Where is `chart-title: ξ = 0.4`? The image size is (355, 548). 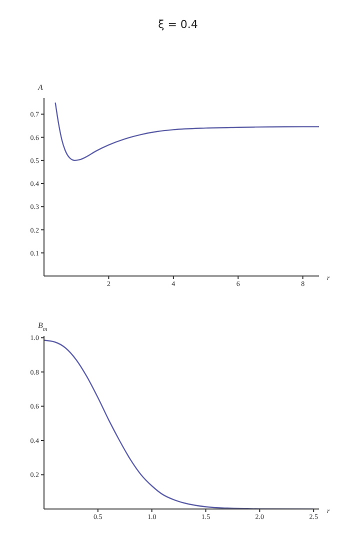
chart-title: ξ = 0.4 is located at coordinates (178, 24).